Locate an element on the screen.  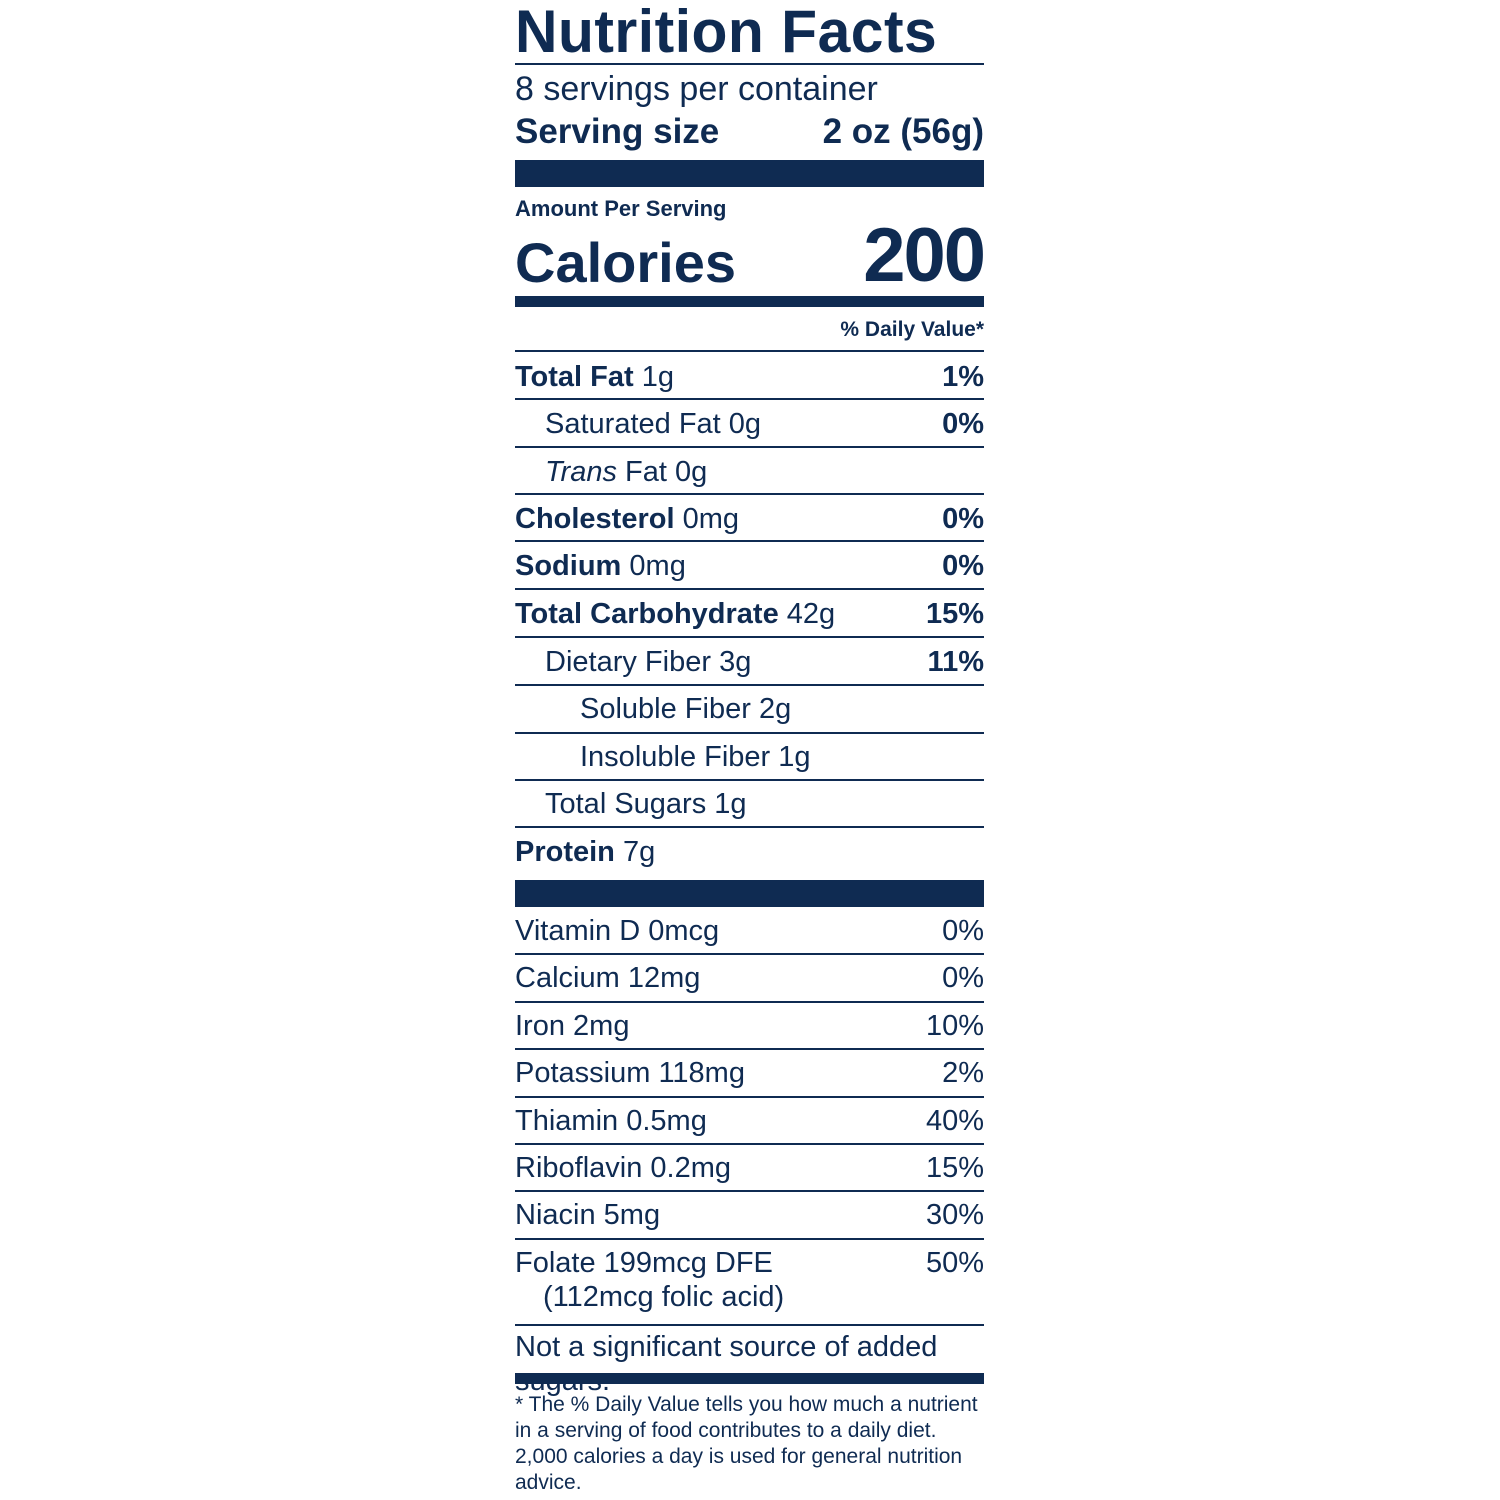
thick-divider-vitamins is located at coordinates (749, 893).